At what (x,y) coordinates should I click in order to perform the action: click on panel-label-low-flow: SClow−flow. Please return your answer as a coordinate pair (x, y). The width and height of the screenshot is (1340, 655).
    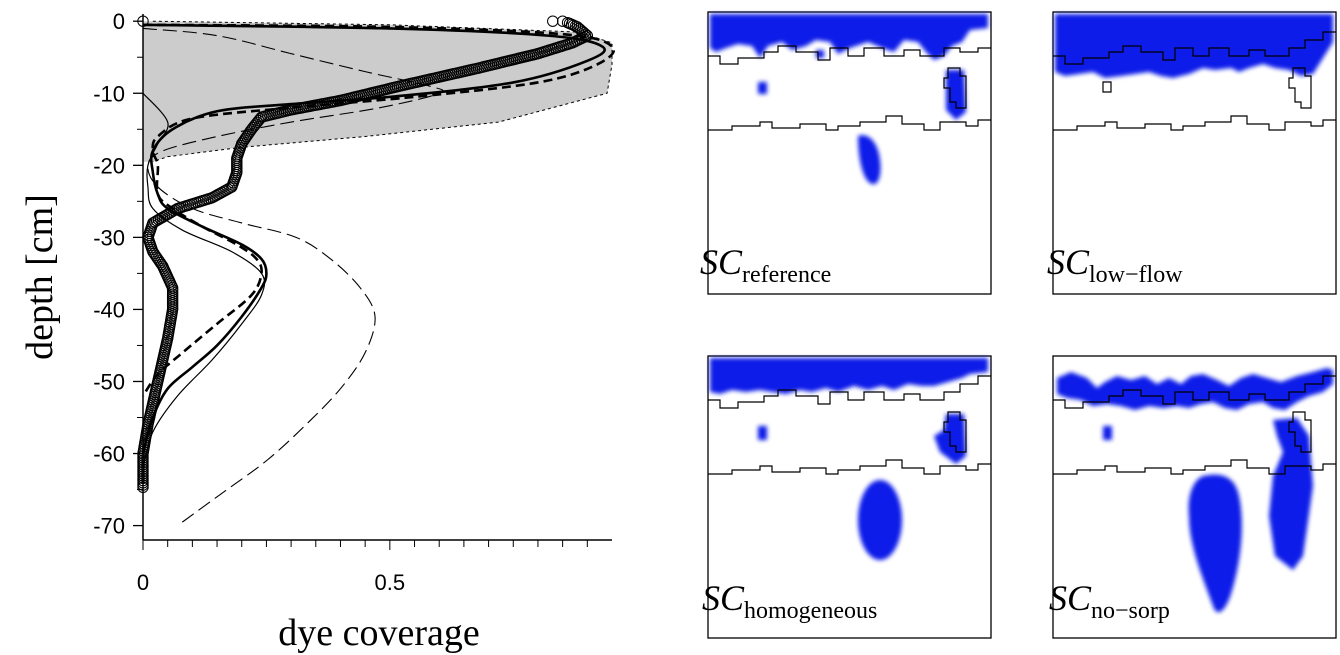
    Looking at the image, I should click on (1115, 265).